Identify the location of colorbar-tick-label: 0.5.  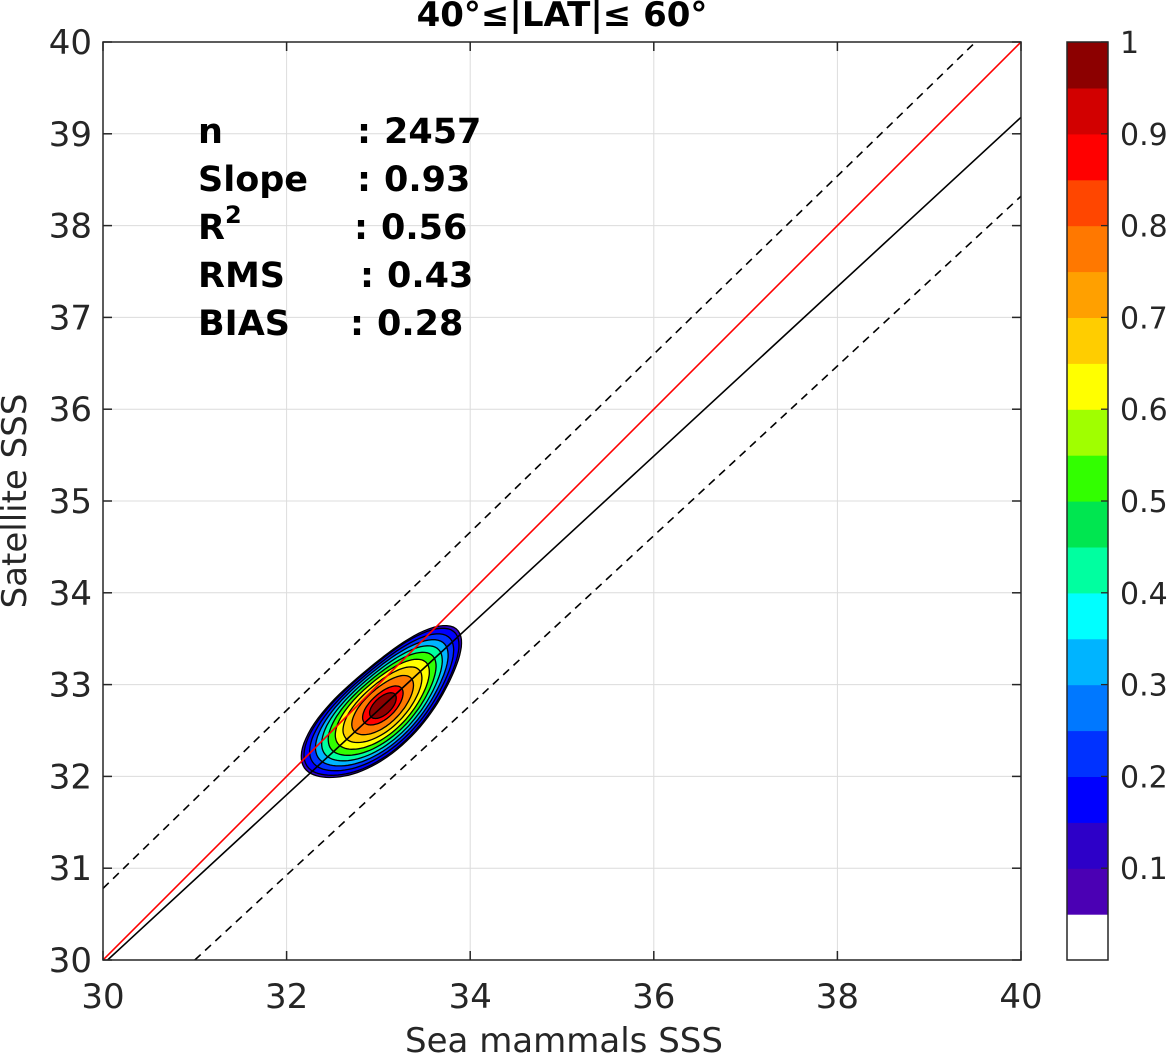
(1144, 502).